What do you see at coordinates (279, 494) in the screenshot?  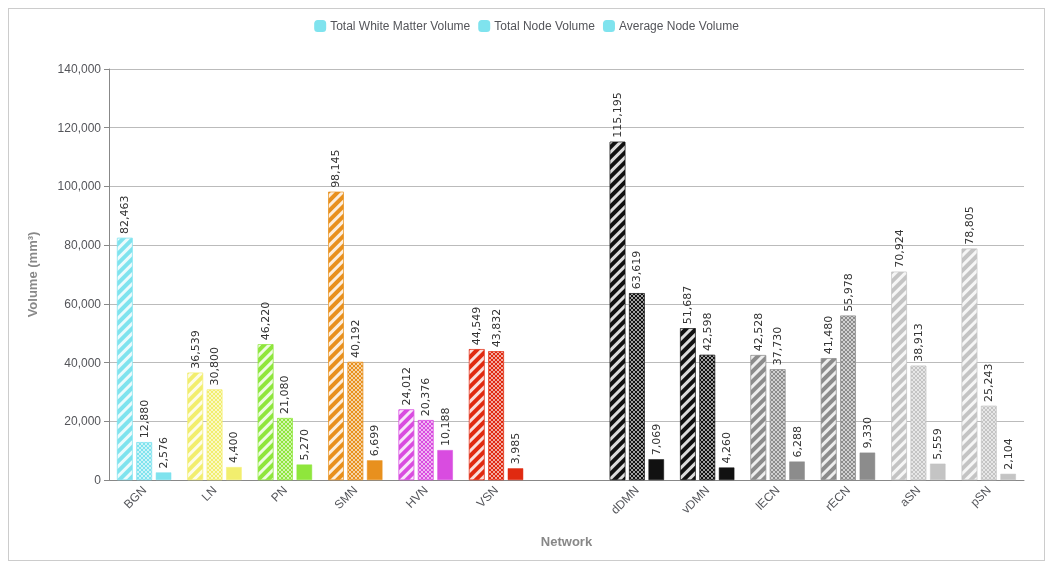 I see `x-tick-label: PN` at bounding box center [279, 494].